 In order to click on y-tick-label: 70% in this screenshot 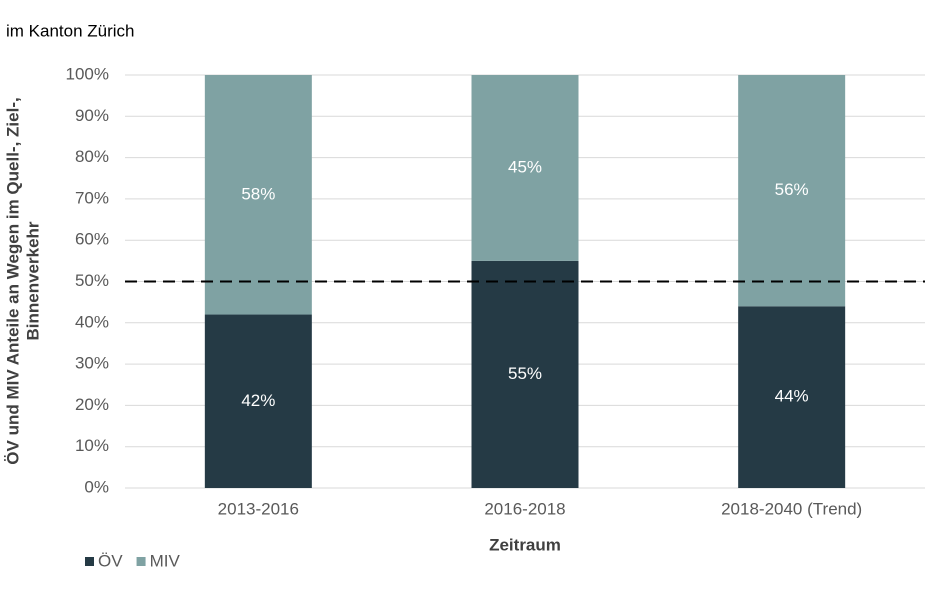, I will do `click(92, 197)`.